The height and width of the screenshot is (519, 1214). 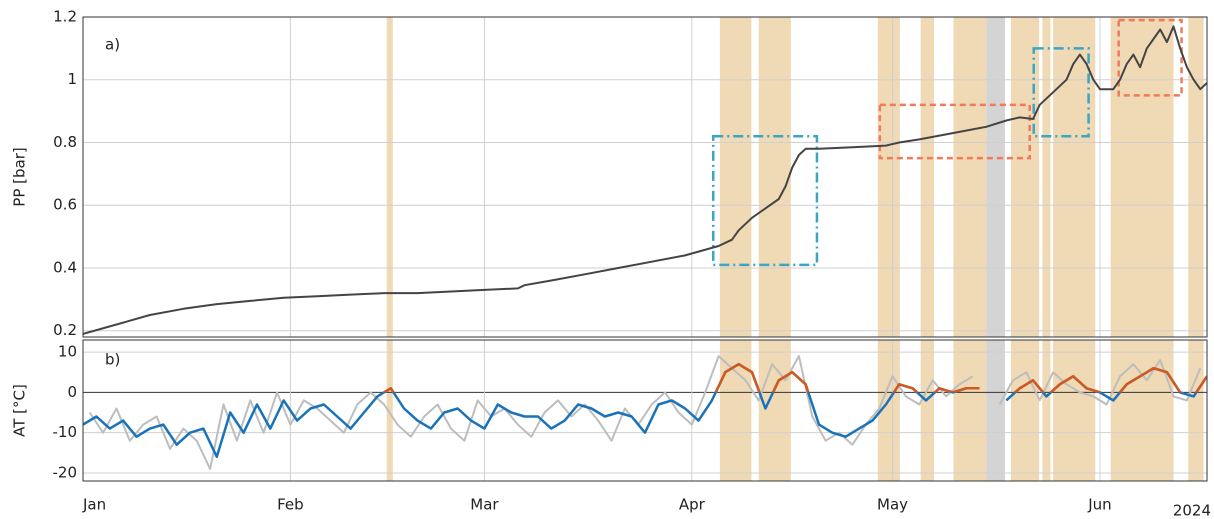 I want to click on y-axis-label: AT [°C], so click(x=20, y=410).